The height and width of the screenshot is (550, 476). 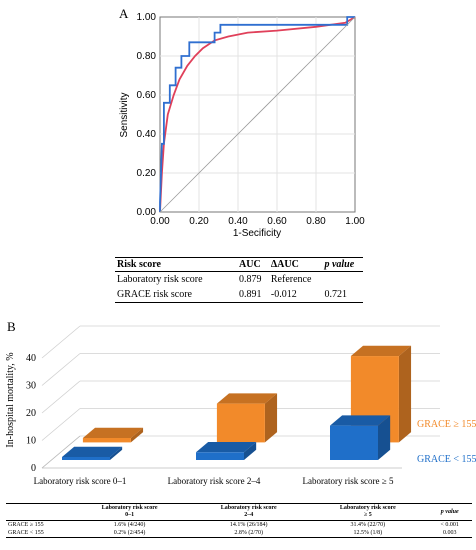 I want to click on table-cell: GRACE ≥ 155, so click(x=26, y=525).